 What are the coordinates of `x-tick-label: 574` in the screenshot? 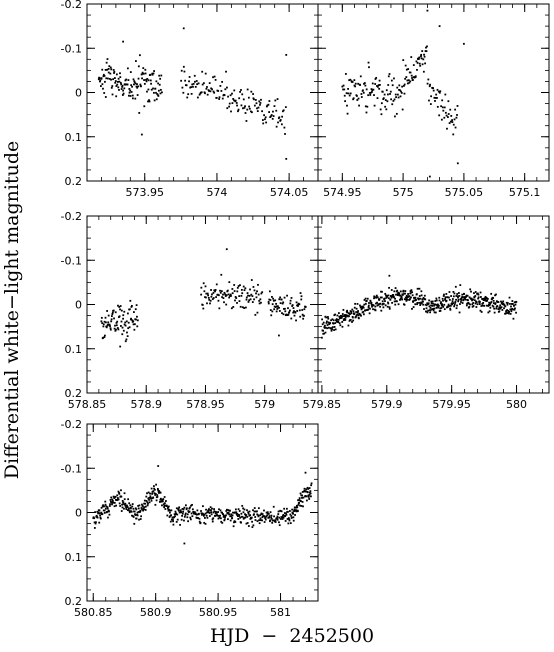 It's located at (216, 192).